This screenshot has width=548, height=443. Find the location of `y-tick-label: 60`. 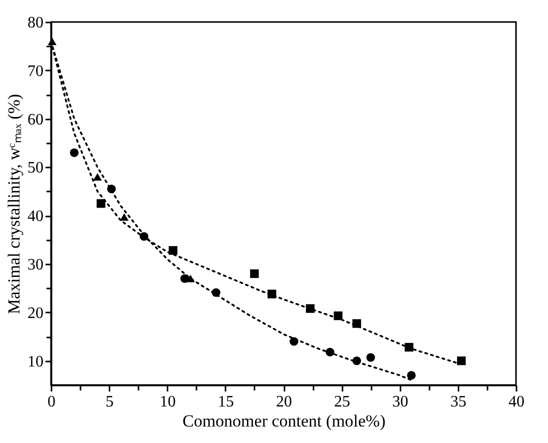

y-tick-label: 60 is located at coordinates (36, 119).